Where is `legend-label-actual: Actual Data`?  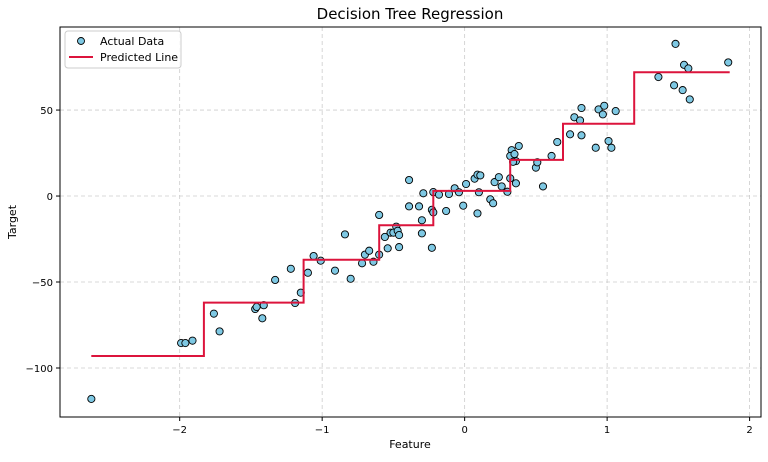
legend-label-actual: Actual Data is located at coordinates (132, 41).